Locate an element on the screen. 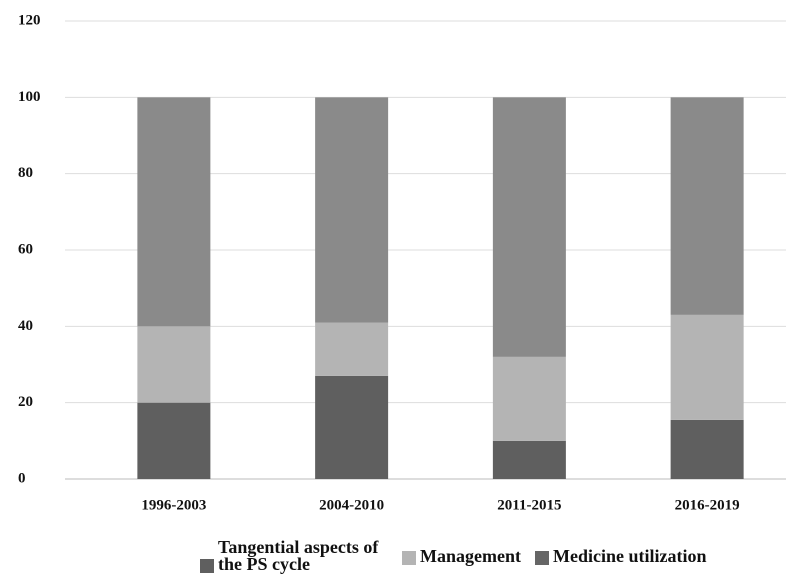  legend-label: Management is located at coordinates (470, 555).